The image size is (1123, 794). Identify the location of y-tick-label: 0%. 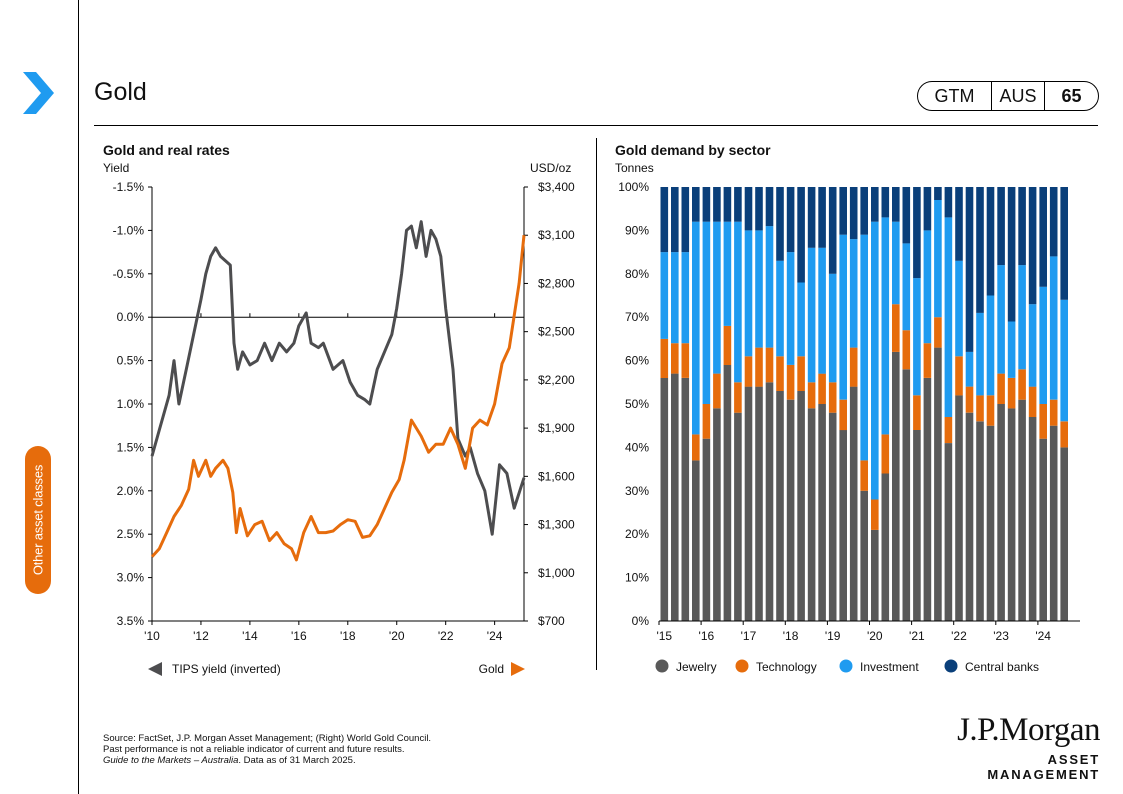
(641, 621).